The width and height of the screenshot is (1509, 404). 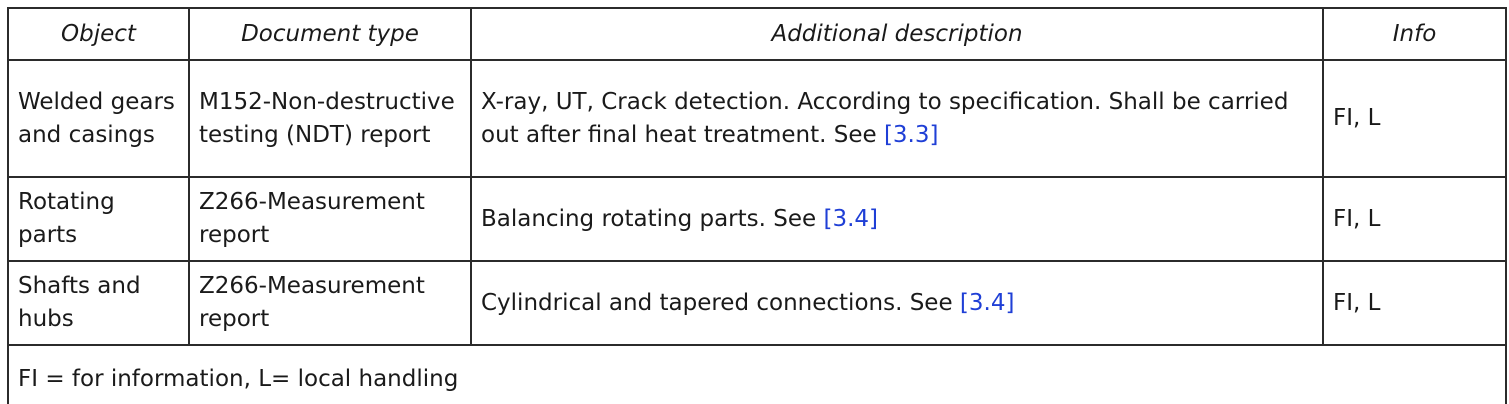 What do you see at coordinates (897, 34) in the screenshot?
I see `header-additional-description: Additional description` at bounding box center [897, 34].